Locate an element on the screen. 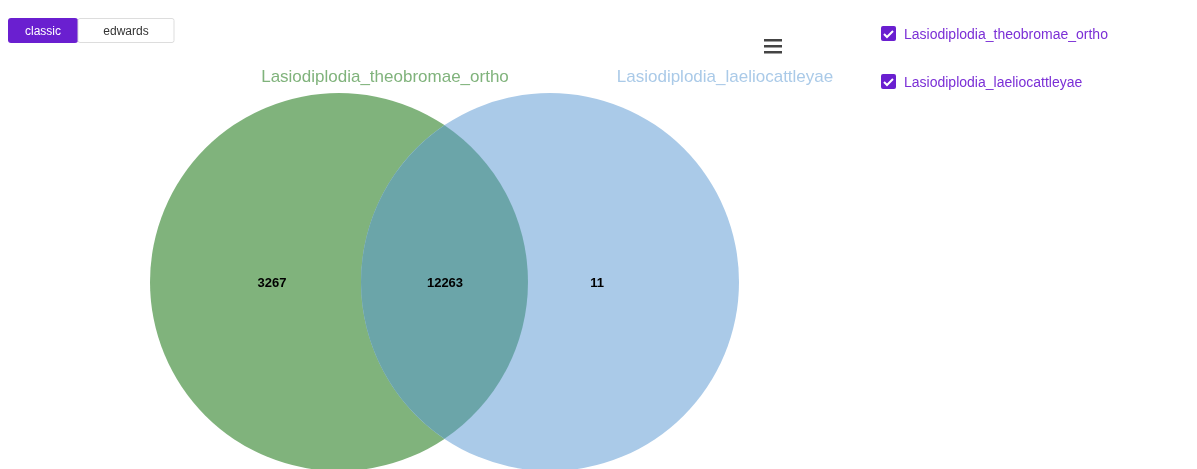  text: classic is located at coordinates (43, 31).